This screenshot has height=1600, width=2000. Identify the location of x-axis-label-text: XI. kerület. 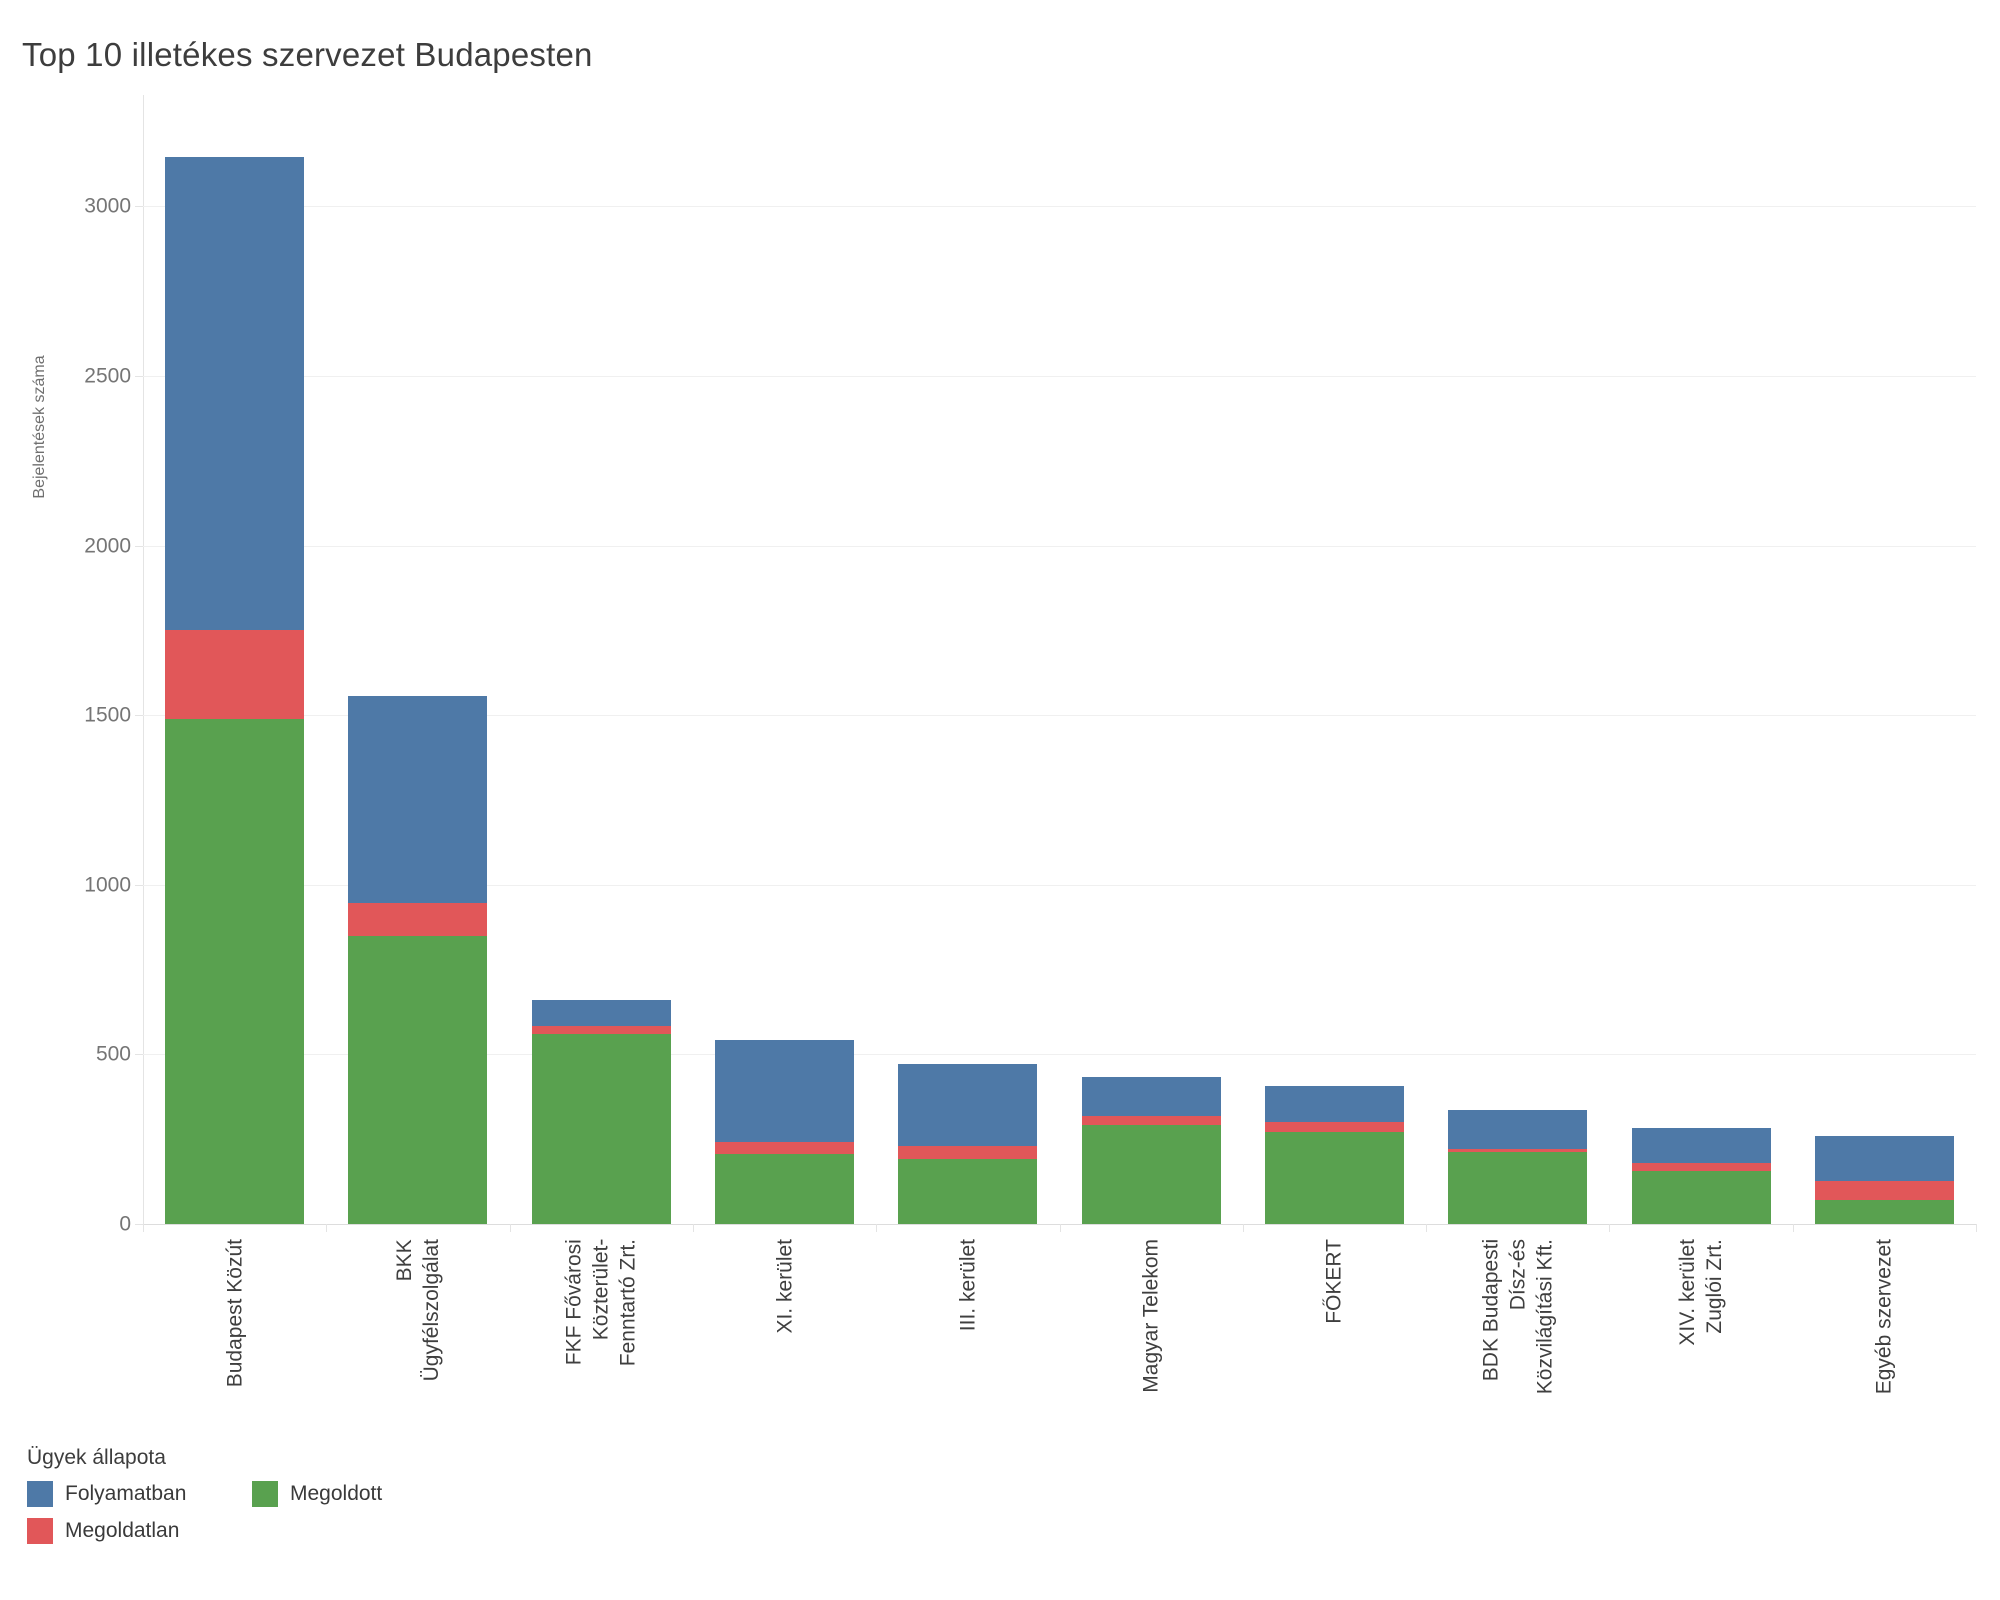
(785, 1286).